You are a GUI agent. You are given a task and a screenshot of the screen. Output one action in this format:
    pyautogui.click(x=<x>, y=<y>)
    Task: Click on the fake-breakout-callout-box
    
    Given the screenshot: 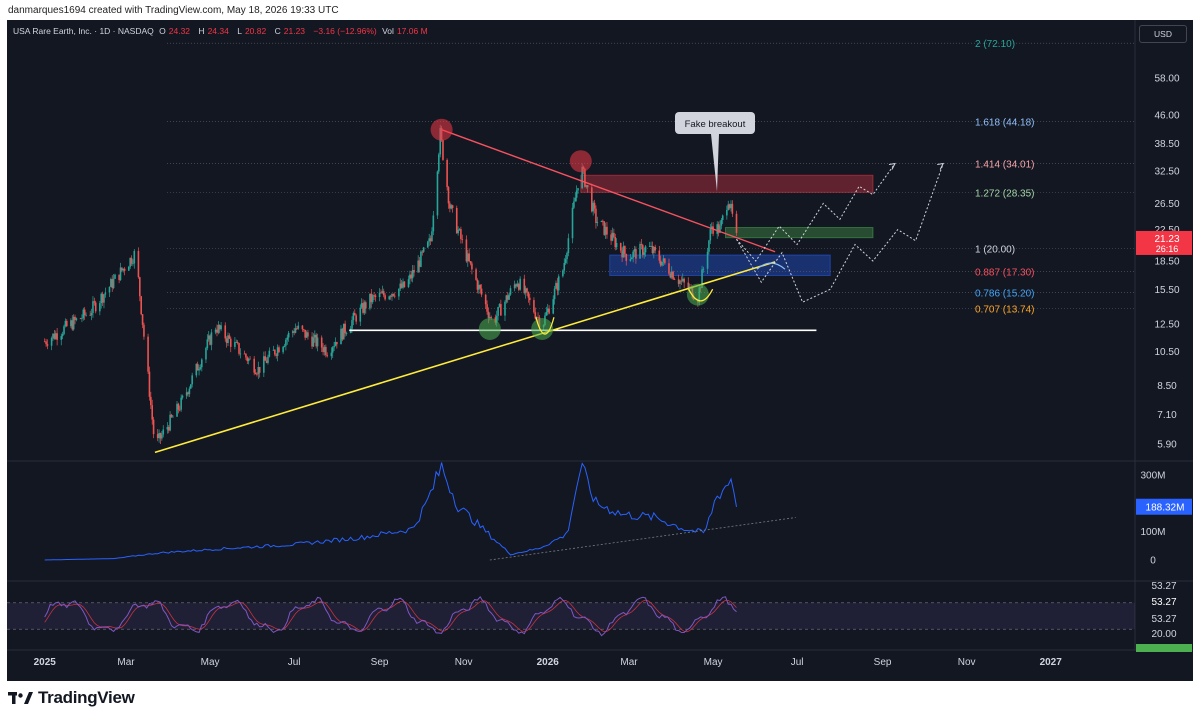 What is the action you would take?
    pyautogui.click(x=715, y=123)
    